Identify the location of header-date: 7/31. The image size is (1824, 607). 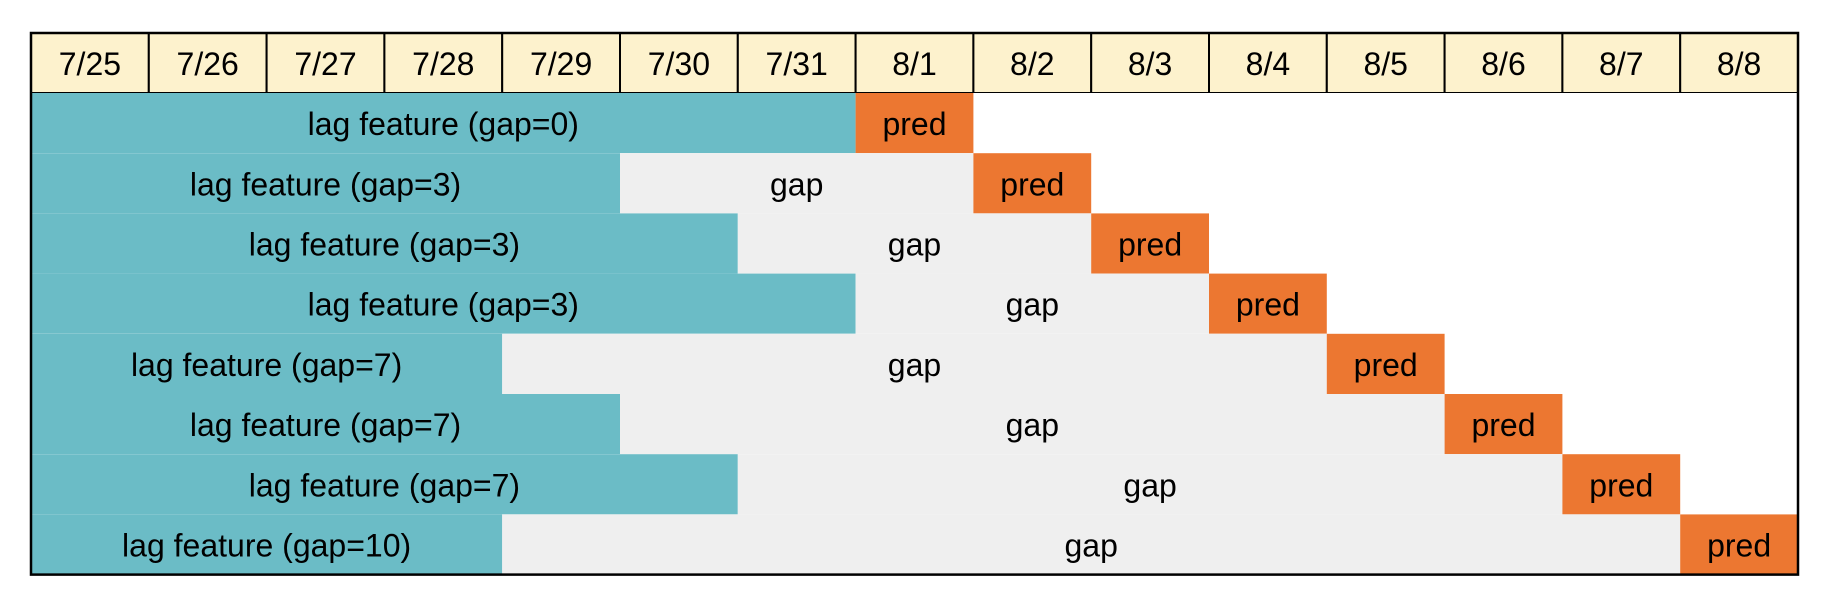
(797, 64).